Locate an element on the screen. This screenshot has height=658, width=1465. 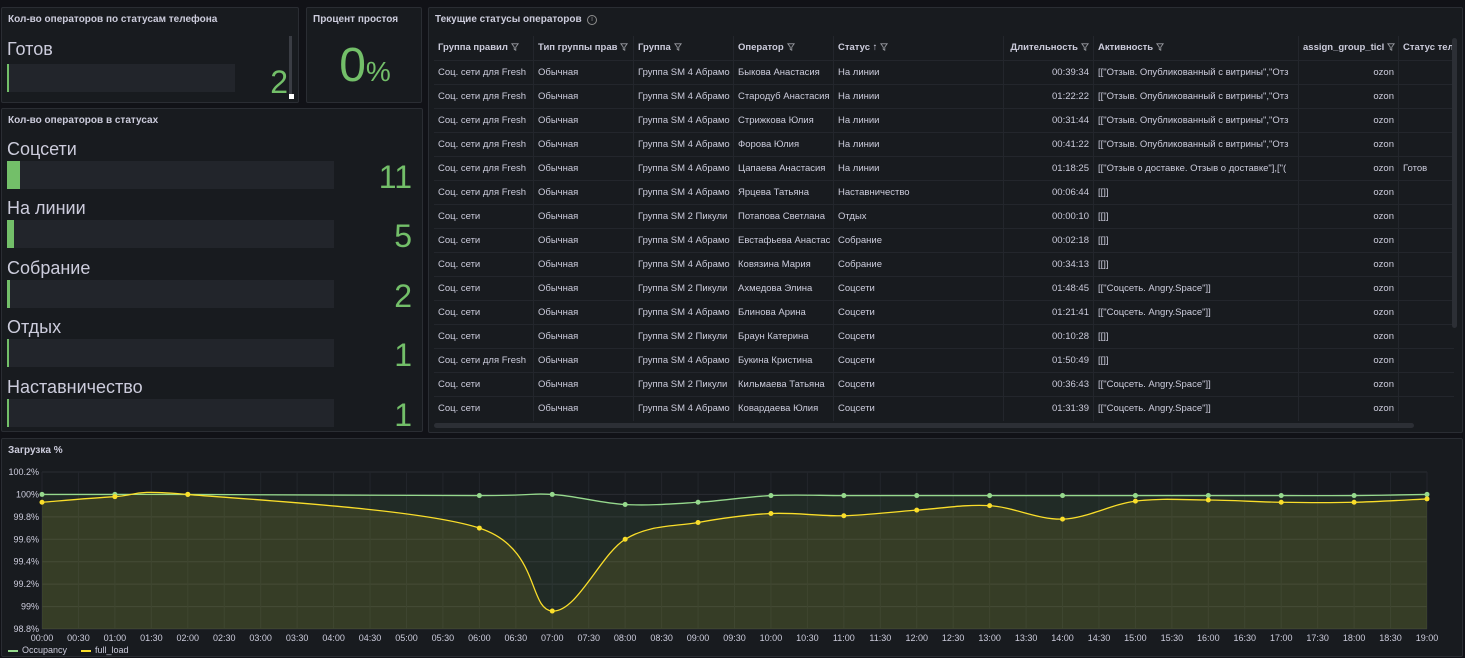
x-tick-label: 08:30 is located at coordinates (661, 638).